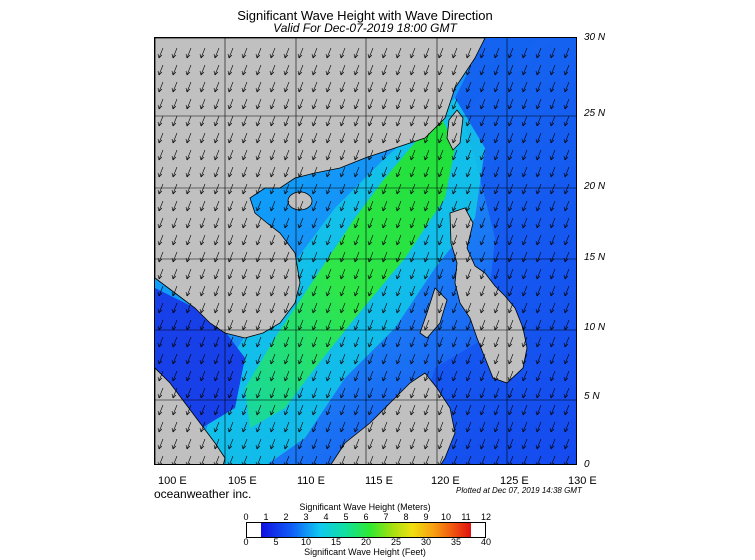  I want to click on lon-label-115e: 115 E, so click(379, 481).